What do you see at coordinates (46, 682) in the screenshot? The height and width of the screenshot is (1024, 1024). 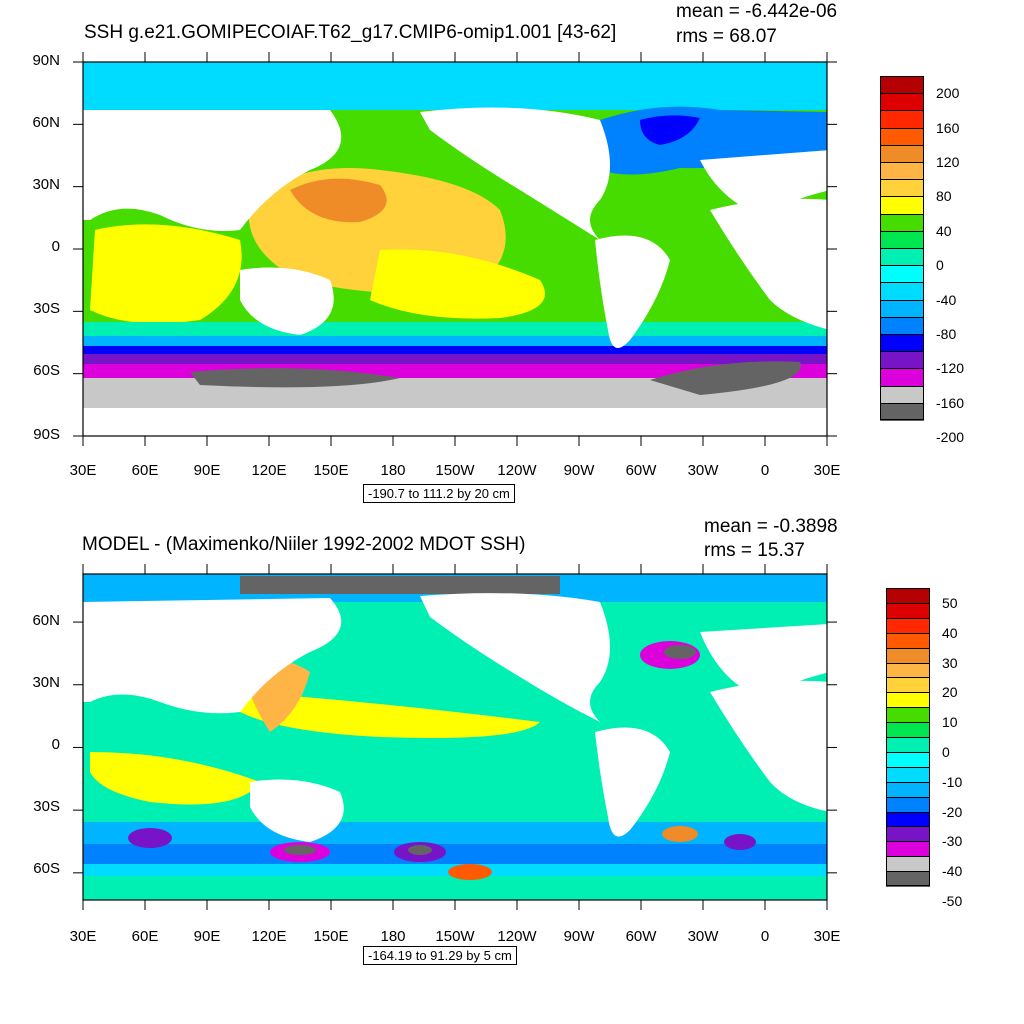 I see `lat-label: 30N` at bounding box center [46, 682].